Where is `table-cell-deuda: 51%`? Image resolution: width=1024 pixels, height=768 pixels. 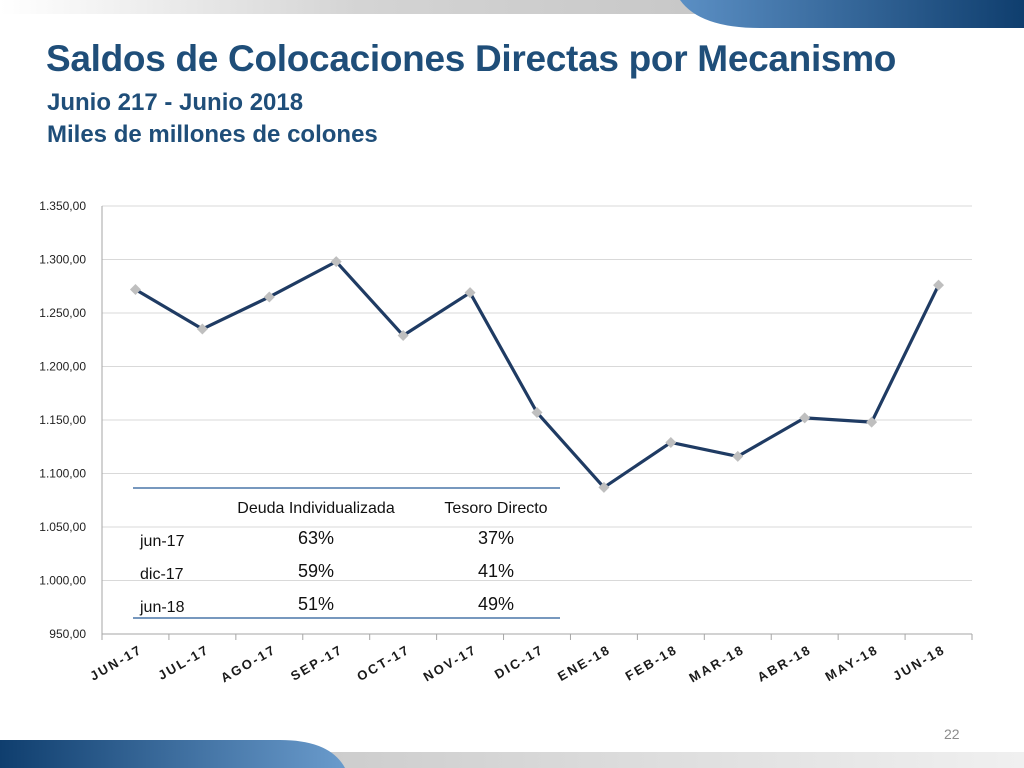
table-cell-deuda: 51% is located at coordinates (316, 604).